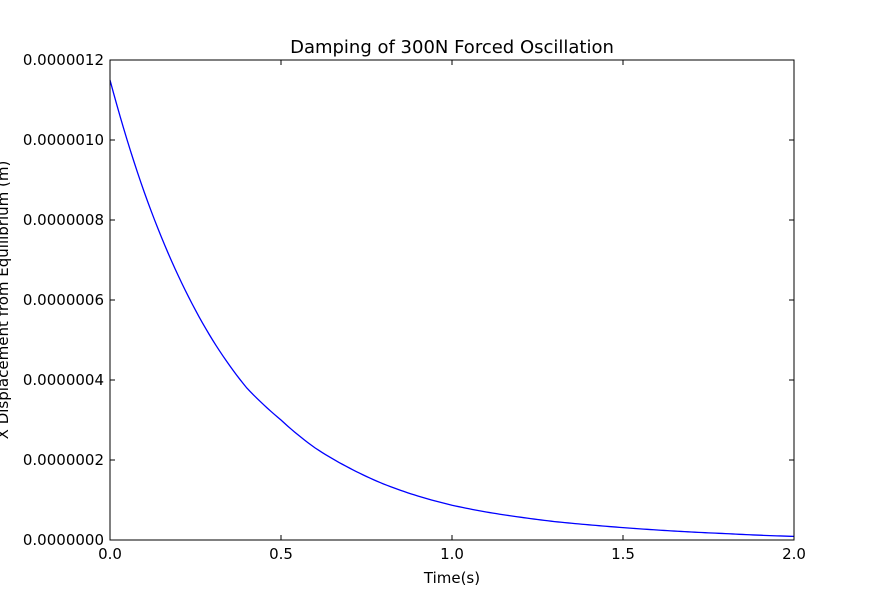 The image size is (882, 600). Describe the element at coordinates (63, 380) in the screenshot. I see `y-tick-label: 0.0000004` at that location.